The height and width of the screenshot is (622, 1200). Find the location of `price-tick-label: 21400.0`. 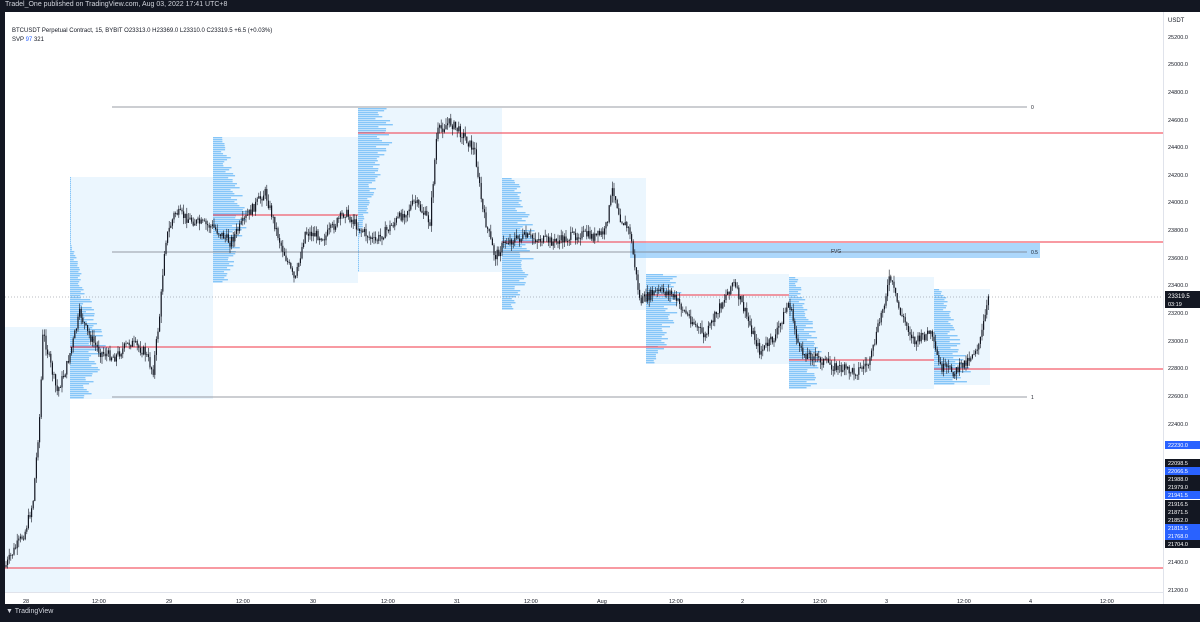

price-tick-label: 21400.0 is located at coordinates (1178, 563).